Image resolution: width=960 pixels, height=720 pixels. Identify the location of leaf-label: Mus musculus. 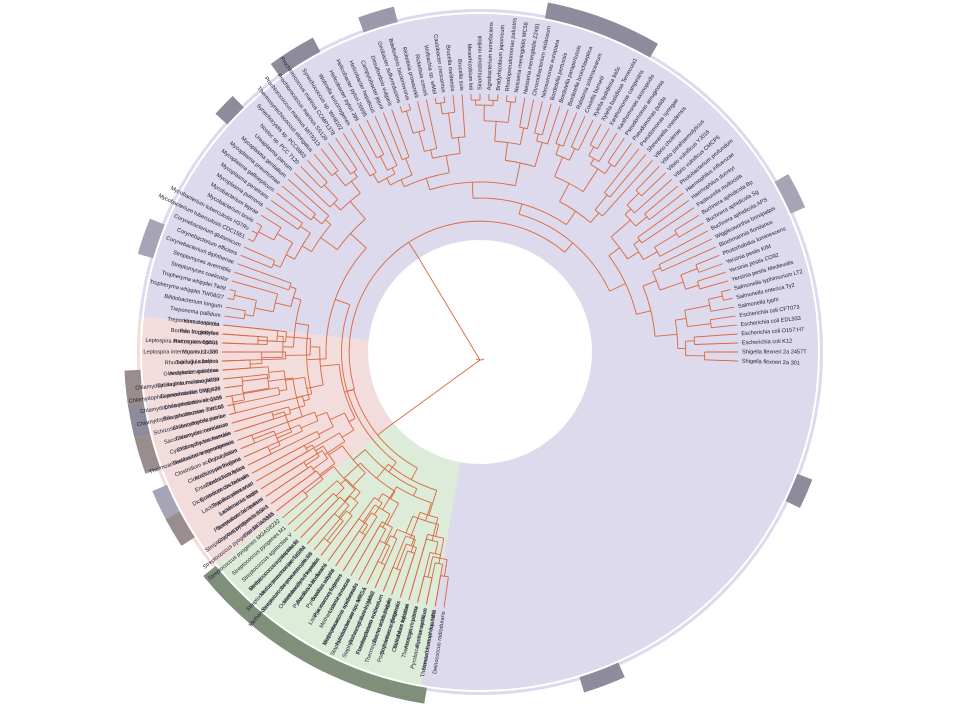
(200, 352).